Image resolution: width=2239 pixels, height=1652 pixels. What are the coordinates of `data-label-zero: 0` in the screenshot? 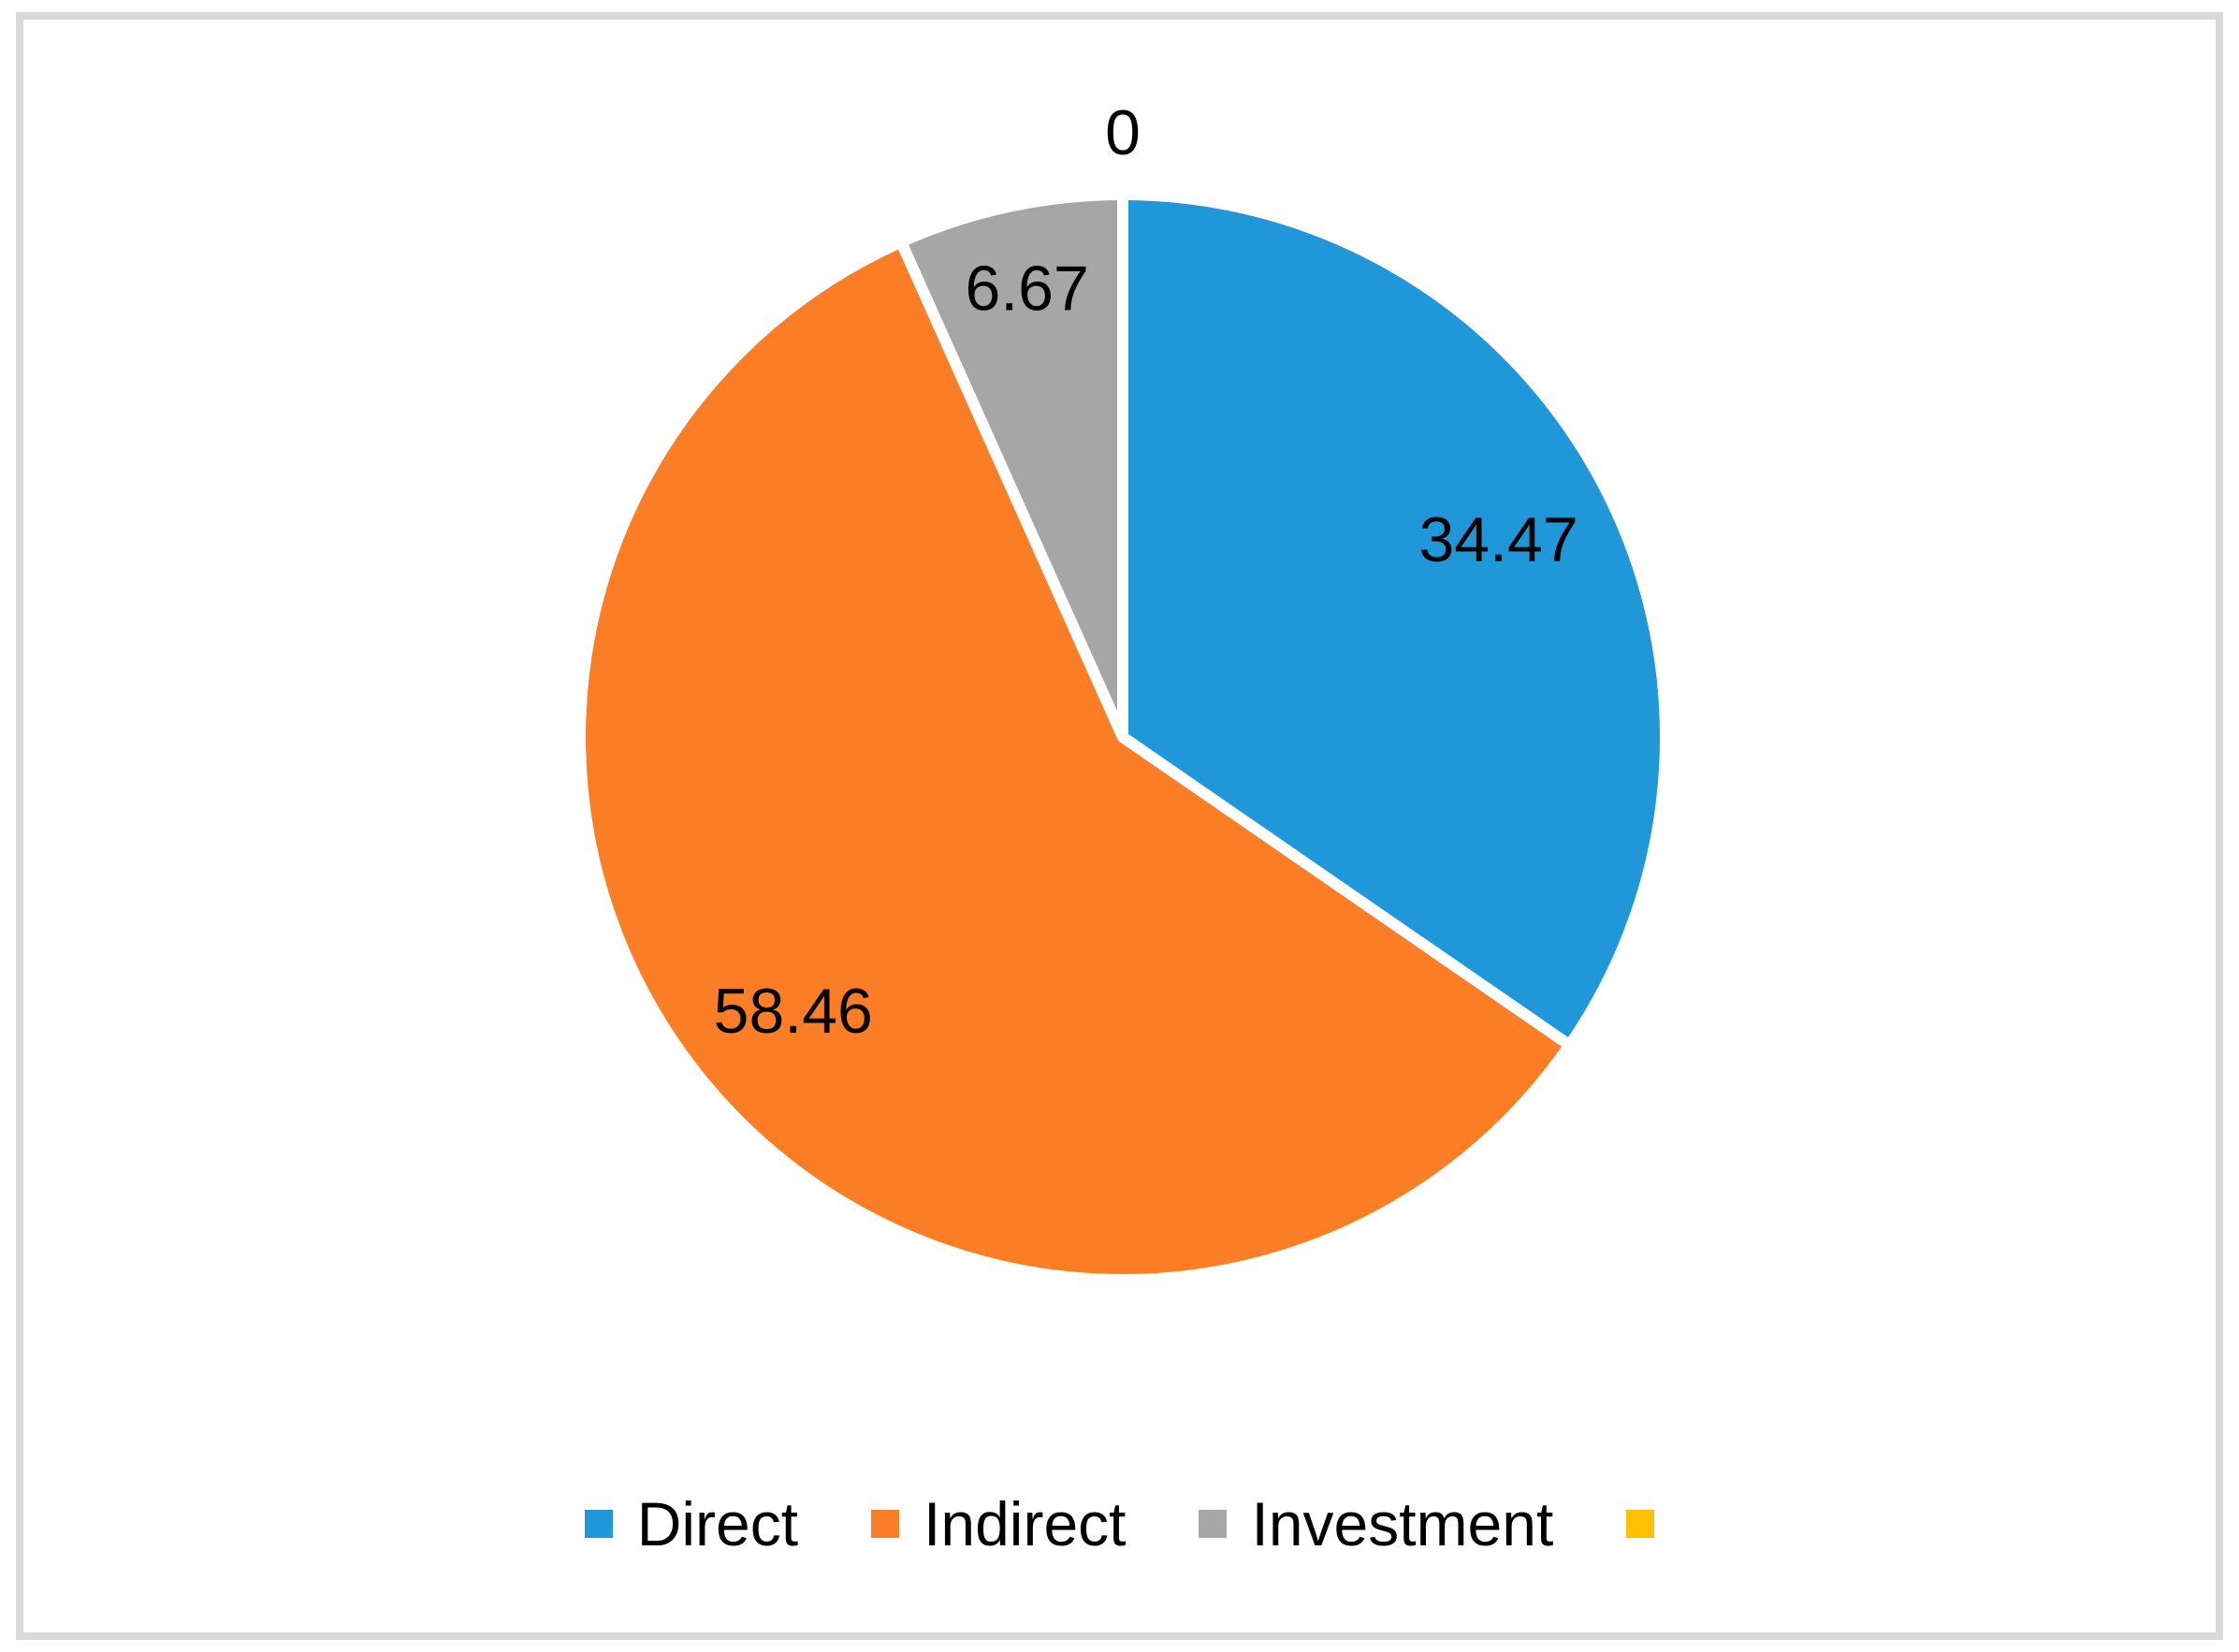 It's located at (1123, 132).